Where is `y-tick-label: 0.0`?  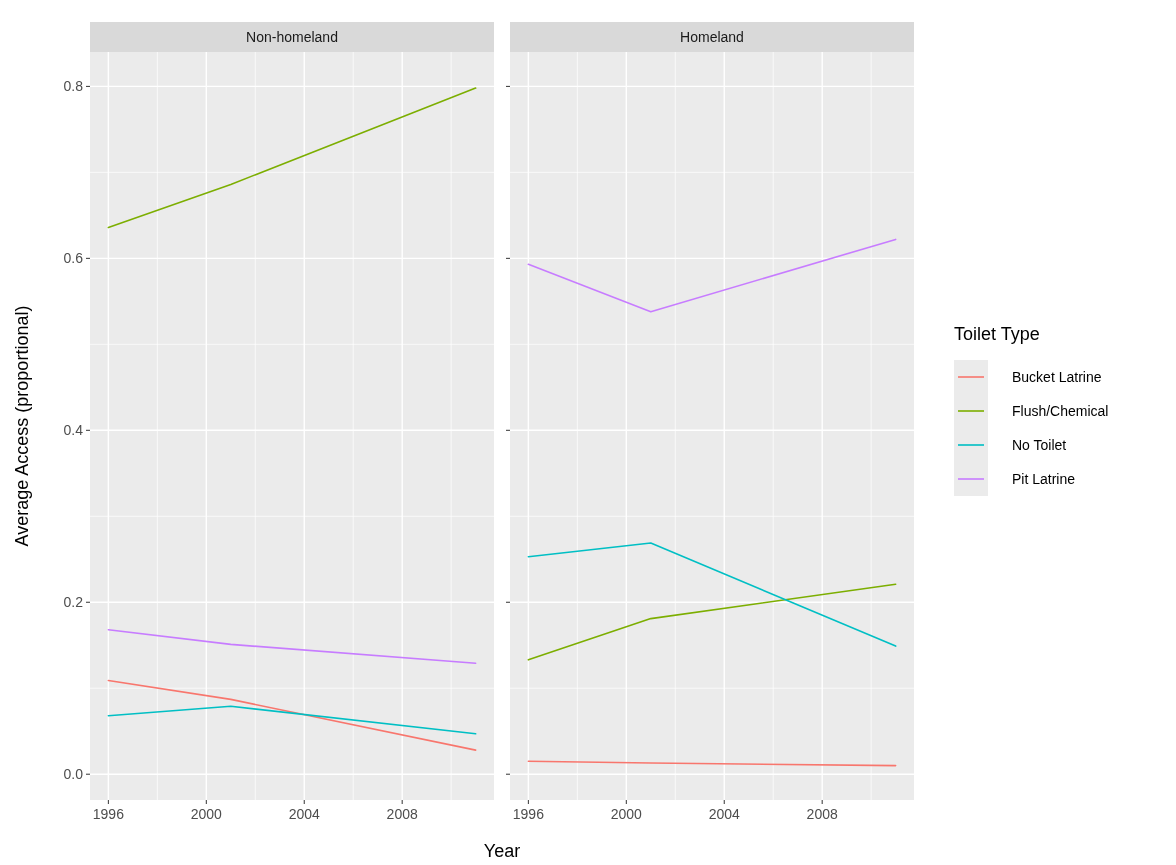
y-tick-label: 0.0 is located at coordinates (73, 774).